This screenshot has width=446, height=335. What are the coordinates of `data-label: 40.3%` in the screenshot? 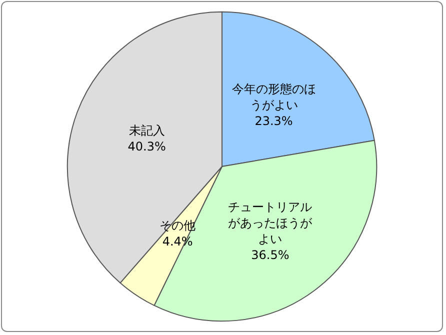 It's located at (147, 146).